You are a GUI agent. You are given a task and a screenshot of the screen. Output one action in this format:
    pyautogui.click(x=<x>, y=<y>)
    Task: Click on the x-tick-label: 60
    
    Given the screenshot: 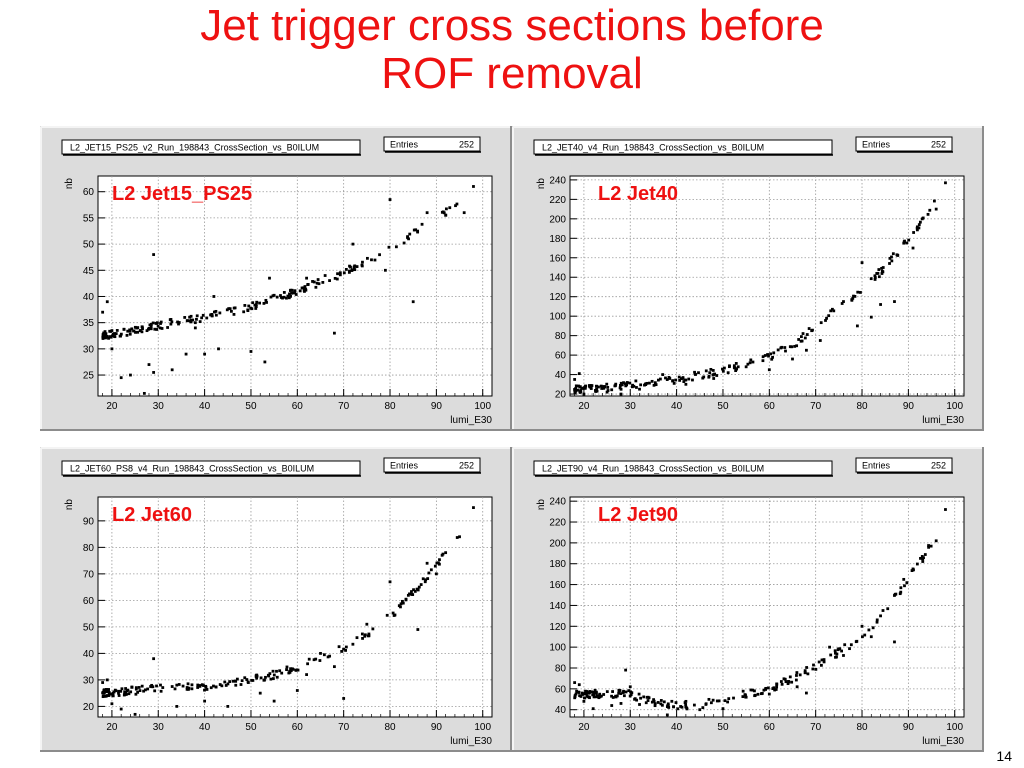 What is the action you would take?
    pyautogui.click(x=298, y=727)
    